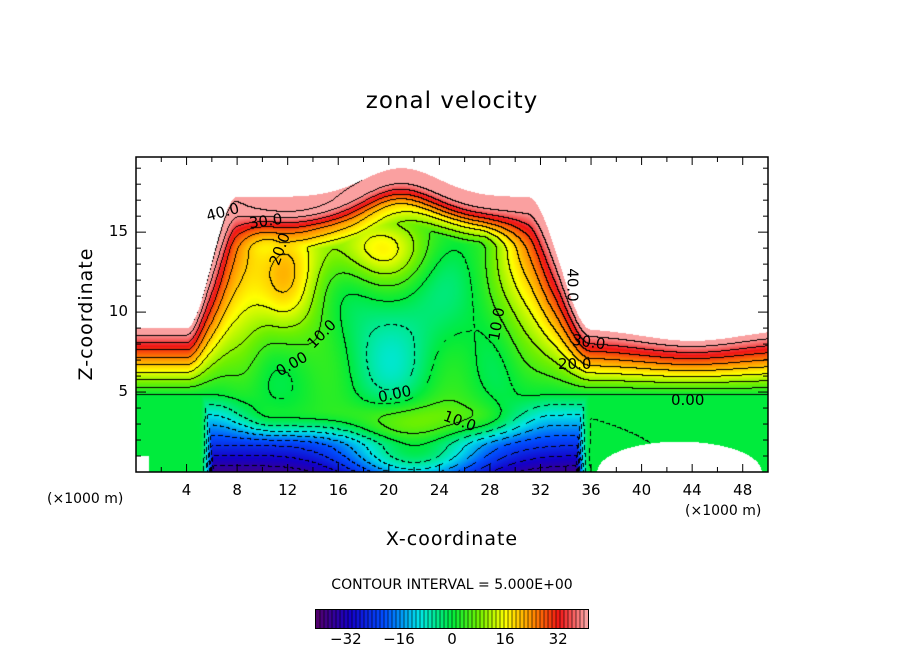  What do you see at coordinates (452, 639) in the screenshot?
I see `colorbar-tick-label: 0` at bounding box center [452, 639].